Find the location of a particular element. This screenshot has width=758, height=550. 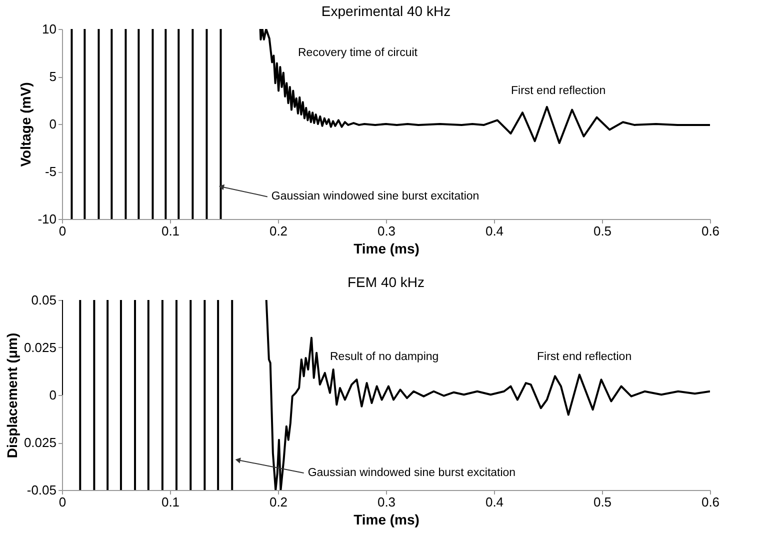

annotation: Recovery time of circuit is located at coordinates (358, 53).